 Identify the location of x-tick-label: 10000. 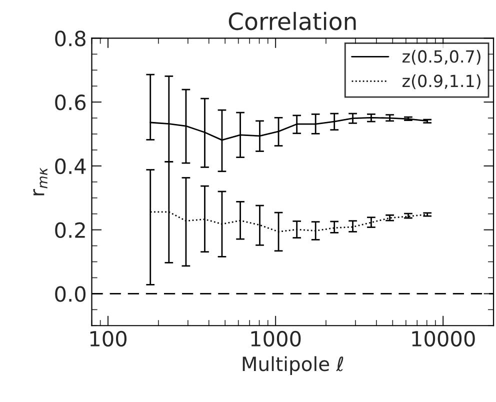
(443, 338).